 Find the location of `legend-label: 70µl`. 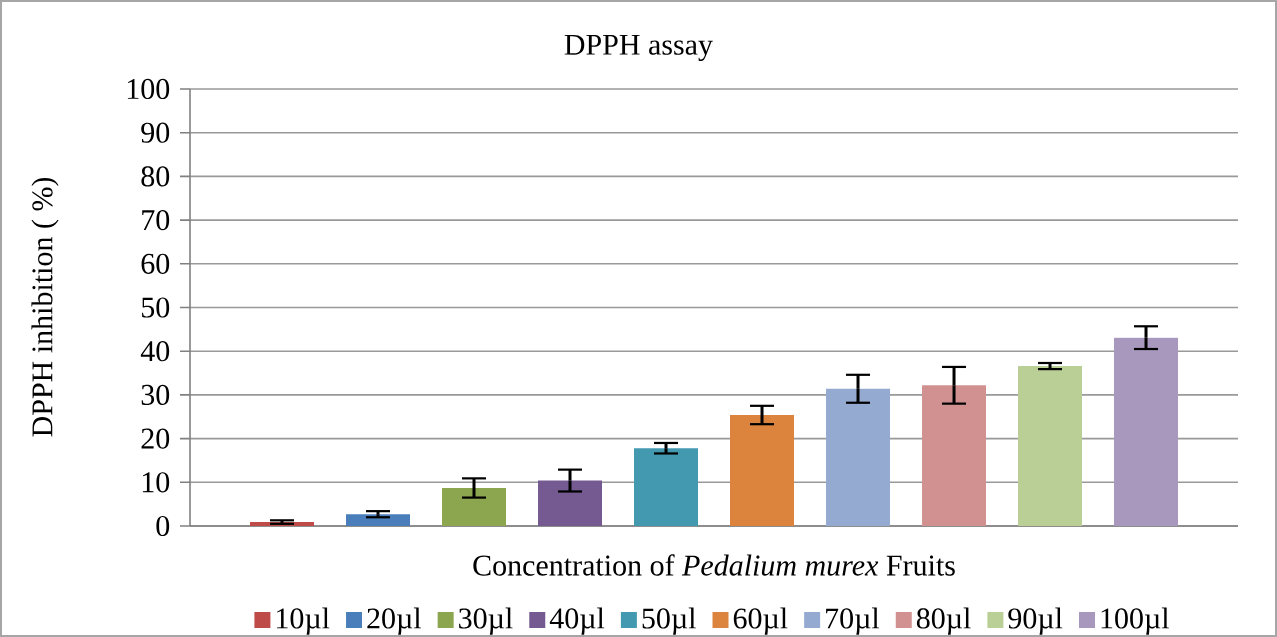

legend-label: 70µl is located at coordinates (853, 621).